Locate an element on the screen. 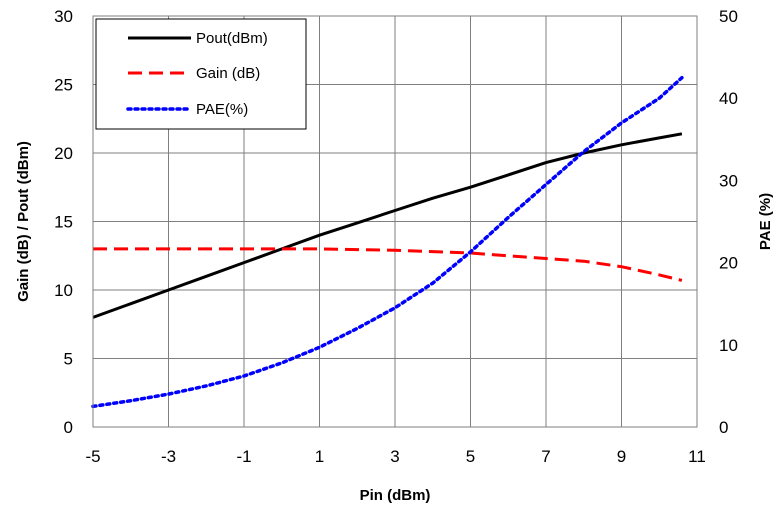 The height and width of the screenshot is (508, 774). x-tick-label: 3 is located at coordinates (394, 456).